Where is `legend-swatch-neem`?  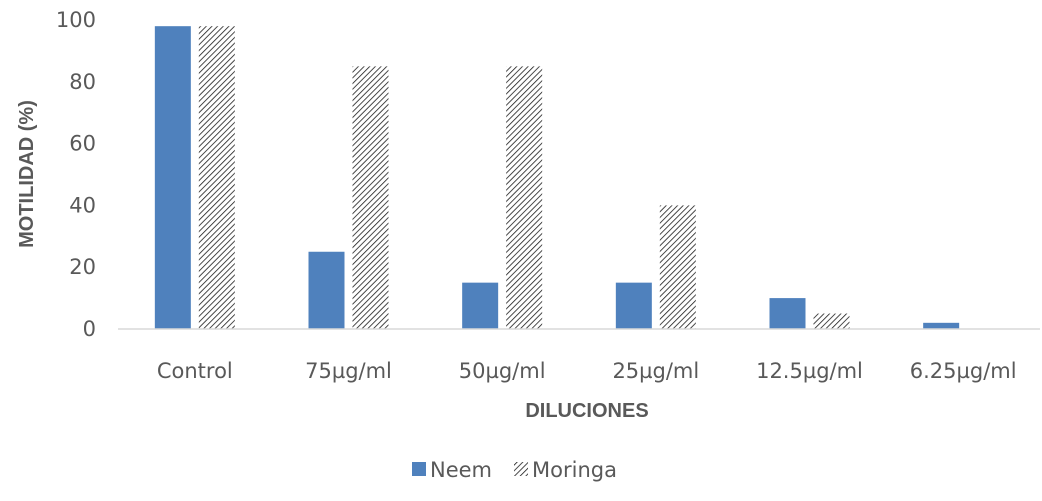
legend-swatch-neem is located at coordinates (419, 469).